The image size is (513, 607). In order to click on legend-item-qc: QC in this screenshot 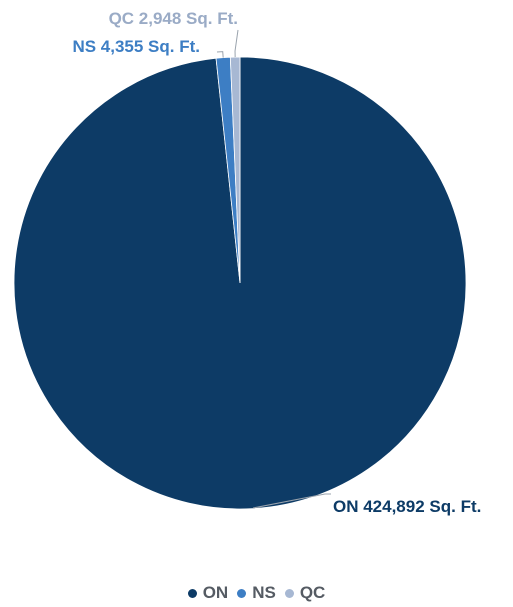, I will do `click(305, 593)`.